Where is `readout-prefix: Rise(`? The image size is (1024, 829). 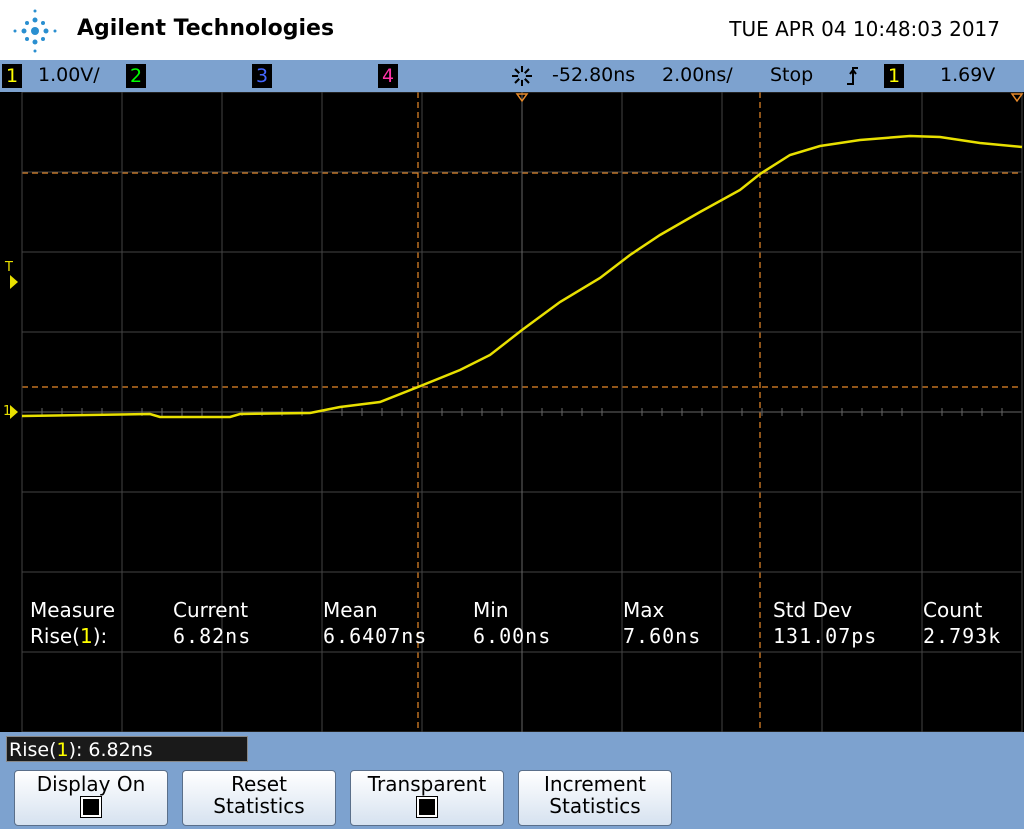
readout-prefix: Rise( is located at coordinates (33, 750).